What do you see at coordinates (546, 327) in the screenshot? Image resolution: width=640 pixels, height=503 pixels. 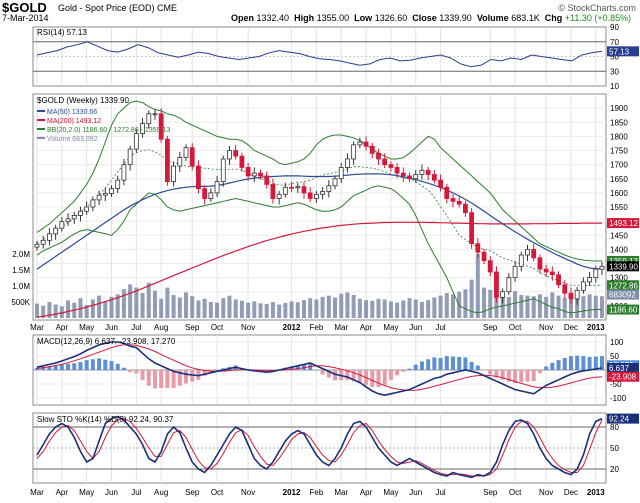 I see `price-xaxis-label: Nov` at bounding box center [546, 327].